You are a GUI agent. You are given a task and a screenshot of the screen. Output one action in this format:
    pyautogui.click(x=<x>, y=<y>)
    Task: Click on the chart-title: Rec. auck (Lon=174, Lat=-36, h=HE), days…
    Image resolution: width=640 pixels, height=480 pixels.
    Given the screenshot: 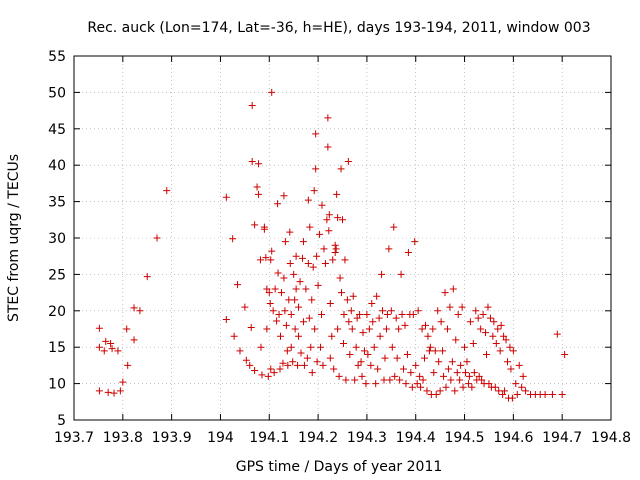 What is the action you would take?
    pyautogui.click(x=338, y=28)
    